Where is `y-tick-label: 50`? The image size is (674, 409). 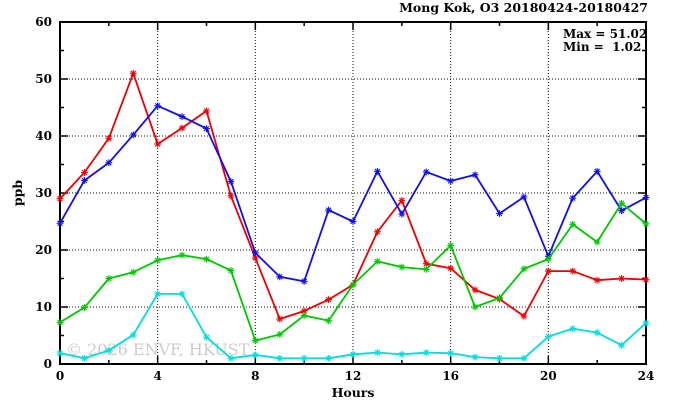 y-tick-label: 50 is located at coordinates (43, 79).